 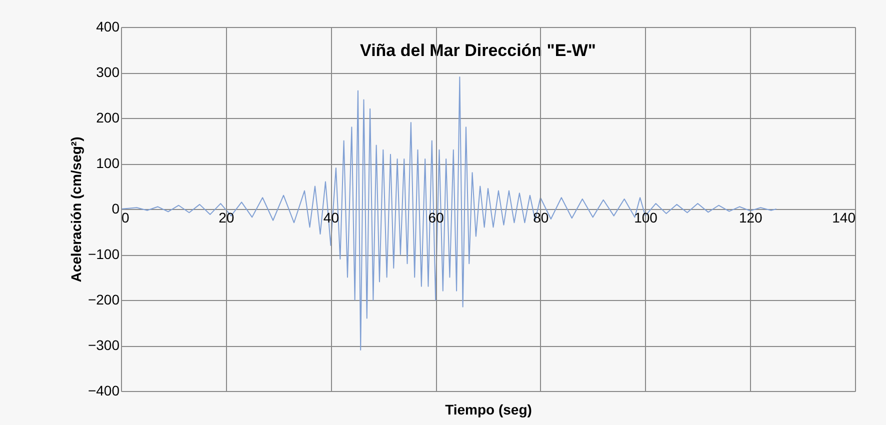 What do you see at coordinates (108, 26) in the screenshot?
I see `y-tick-label: 400` at bounding box center [108, 26].